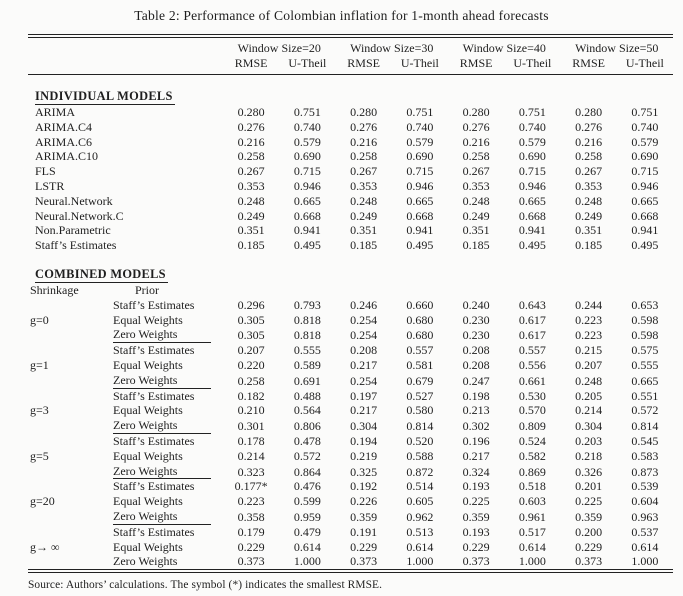 The image size is (683, 596). What do you see at coordinates (251, 156) in the screenshot?
I see `metric-value-cell: 0.258` at bounding box center [251, 156].